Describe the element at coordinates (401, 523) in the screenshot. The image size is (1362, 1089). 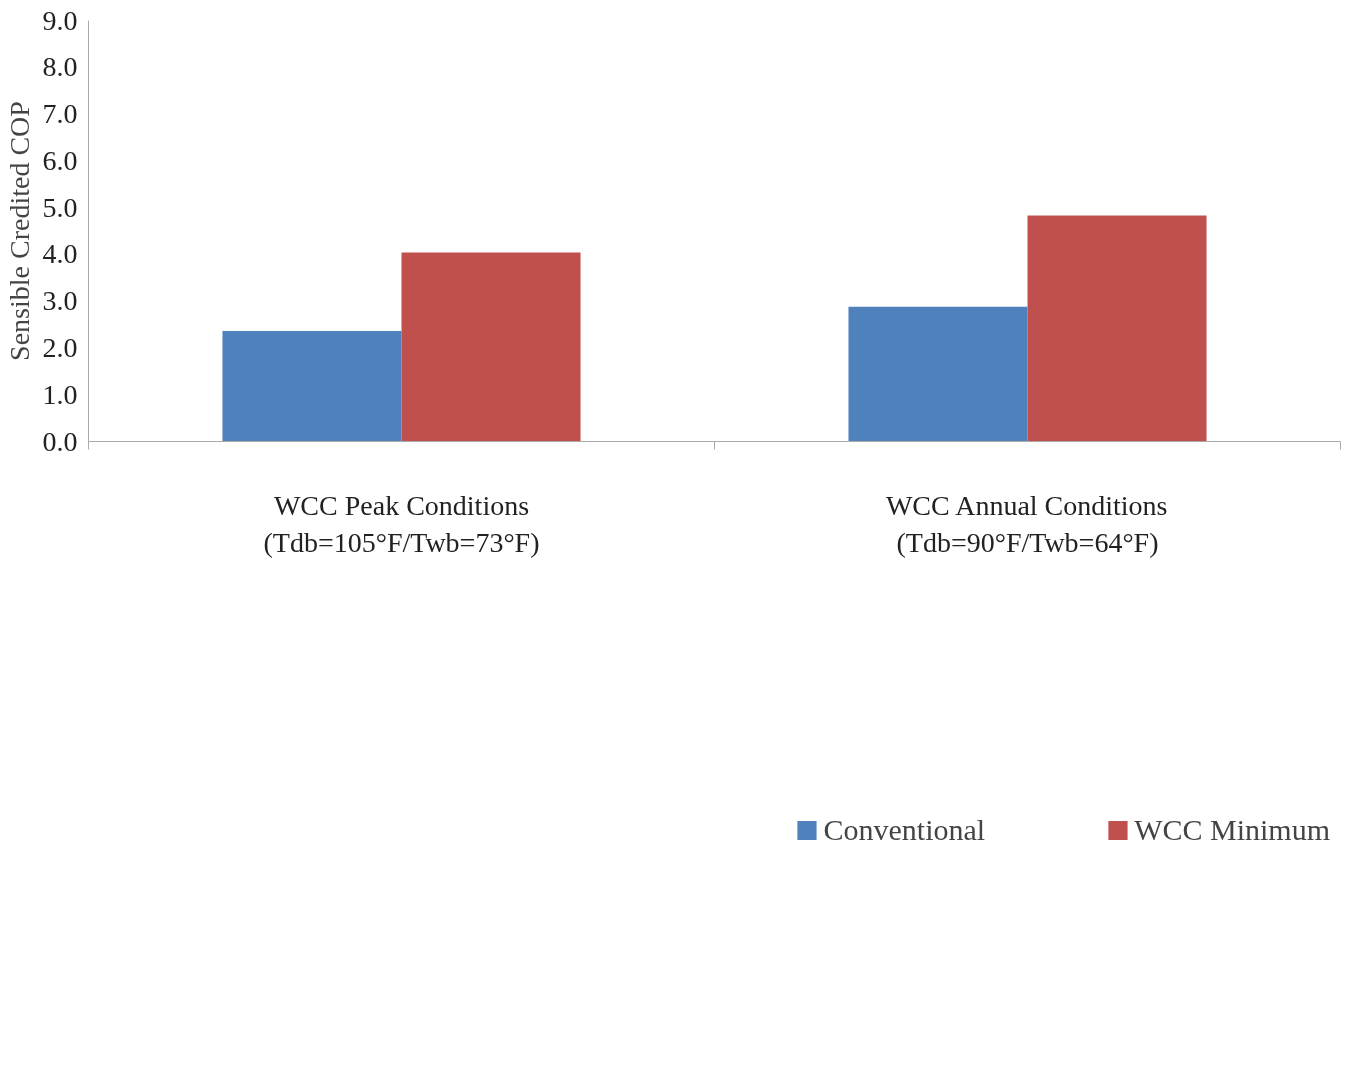
I see `x-tick-label: WCC Peak Conditions (Tdb=105°F/Twb=73°F)` at that location.